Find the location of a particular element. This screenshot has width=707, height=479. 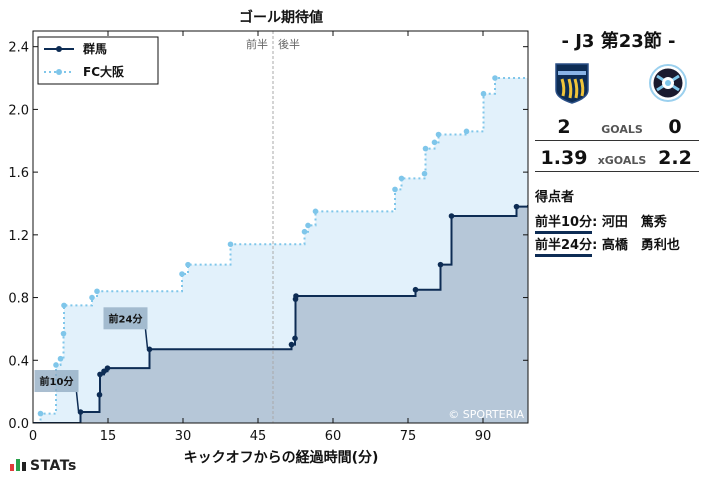

thespakusatsu-gunma-crest-icon is located at coordinates (572, 83).